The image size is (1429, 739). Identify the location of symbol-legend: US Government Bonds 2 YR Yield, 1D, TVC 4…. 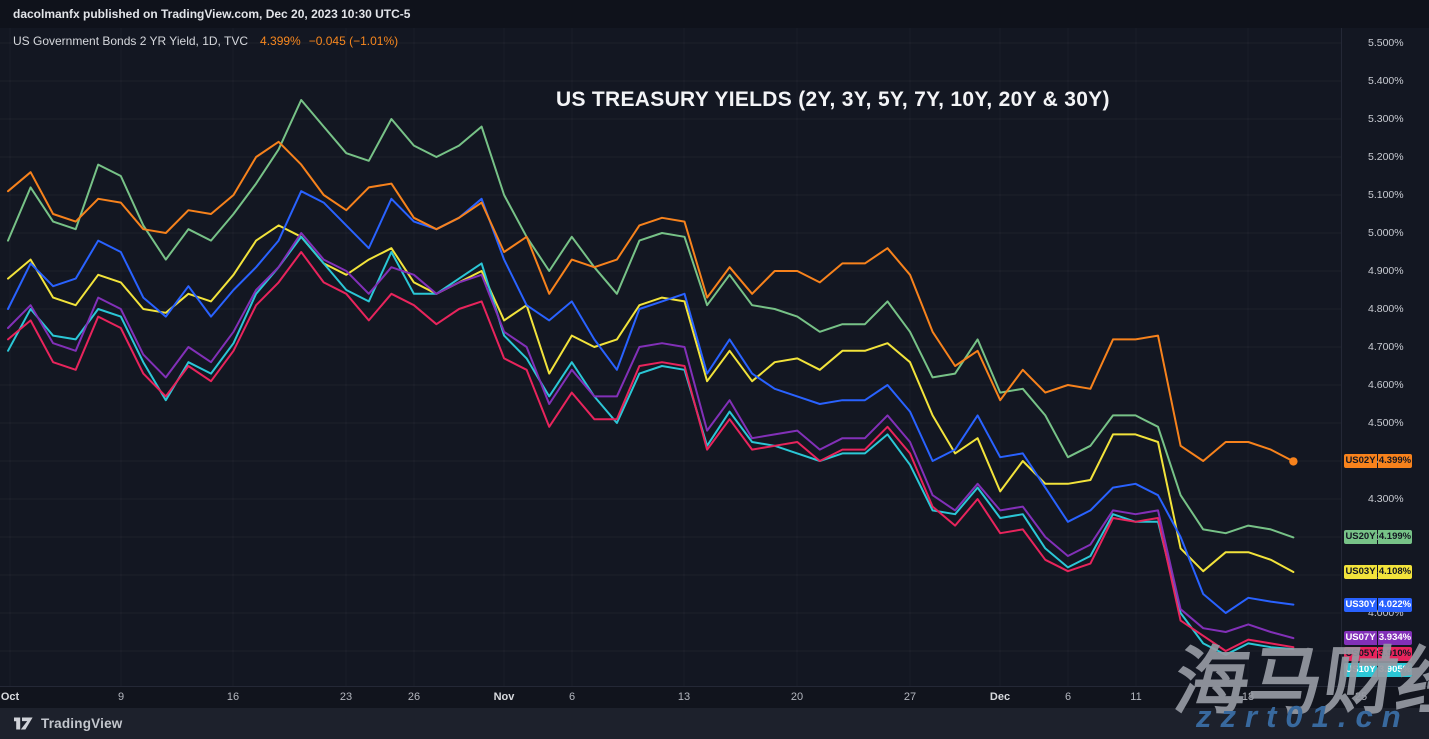
(205, 41).